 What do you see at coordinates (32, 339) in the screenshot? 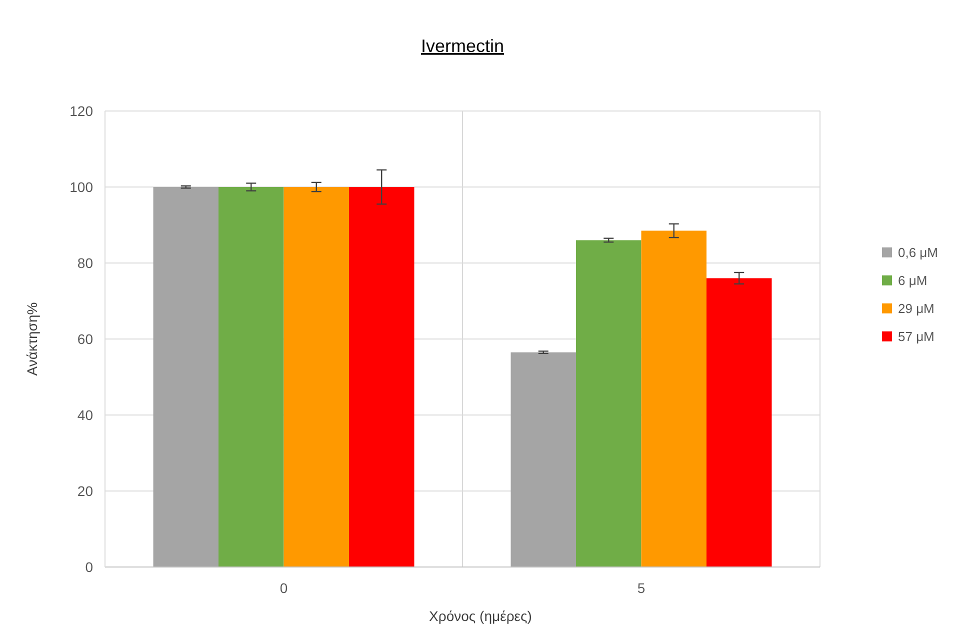
I see `y-axis-title: Ανάκτηση%` at bounding box center [32, 339].